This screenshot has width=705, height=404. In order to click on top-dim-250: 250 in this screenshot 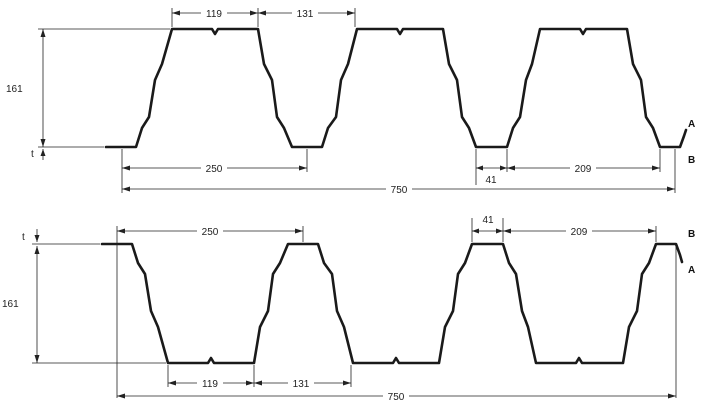, I will do `click(214, 168)`.